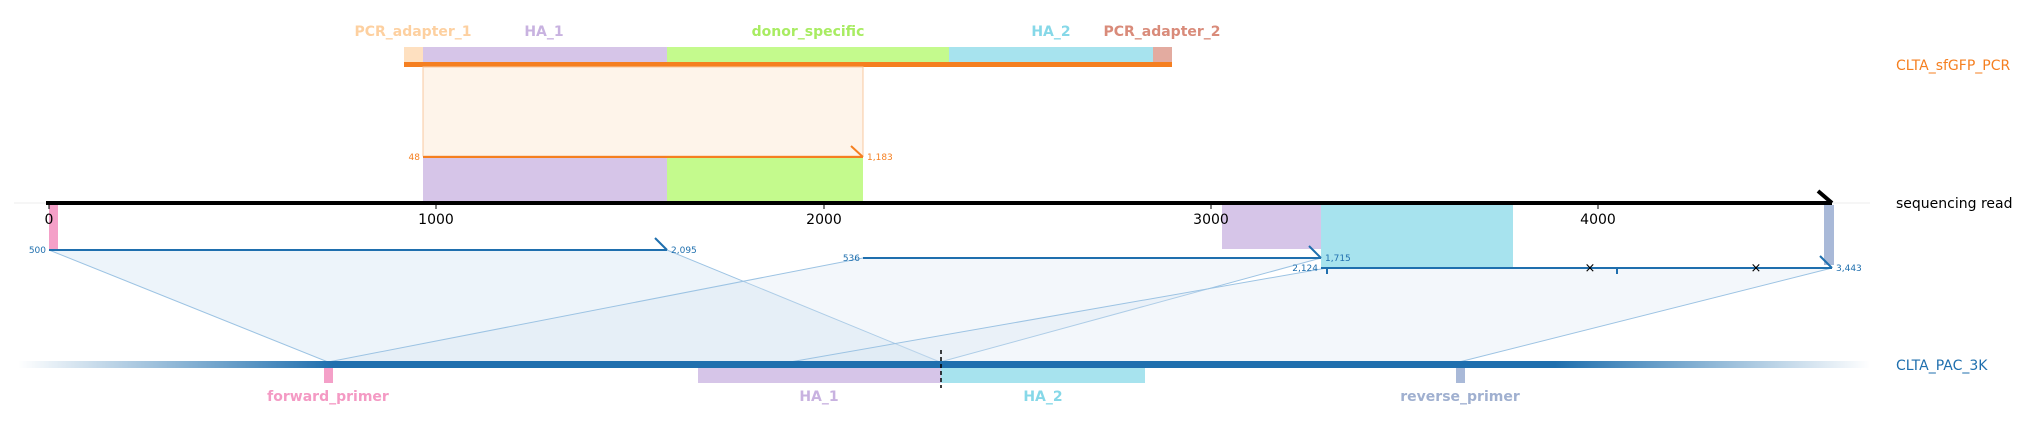  What do you see at coordinates (643, 111) in the screenshot?
I see `pcr-alignment-projection` at bounding box center [643, 111].